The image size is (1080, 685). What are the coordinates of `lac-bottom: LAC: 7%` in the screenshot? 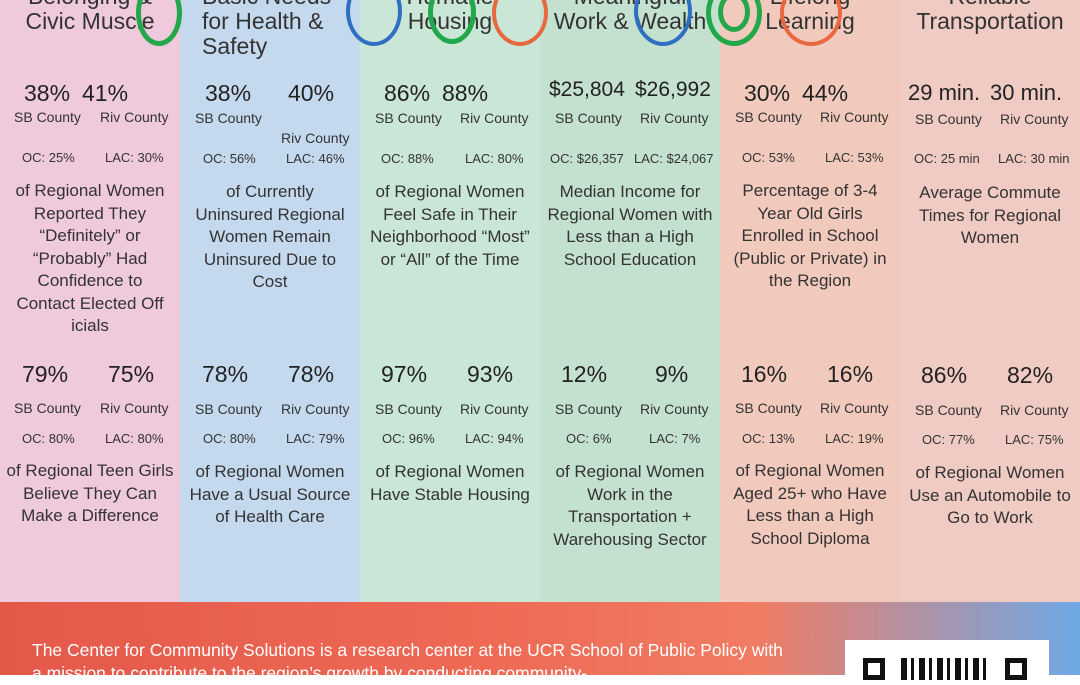 It's located at (675, 438).